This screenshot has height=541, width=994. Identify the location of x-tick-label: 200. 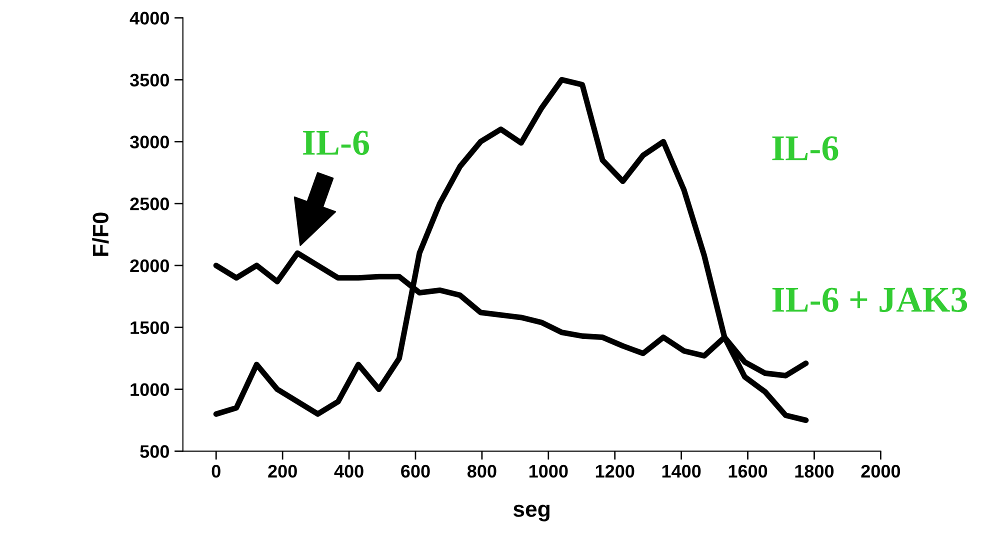
(282, 471).